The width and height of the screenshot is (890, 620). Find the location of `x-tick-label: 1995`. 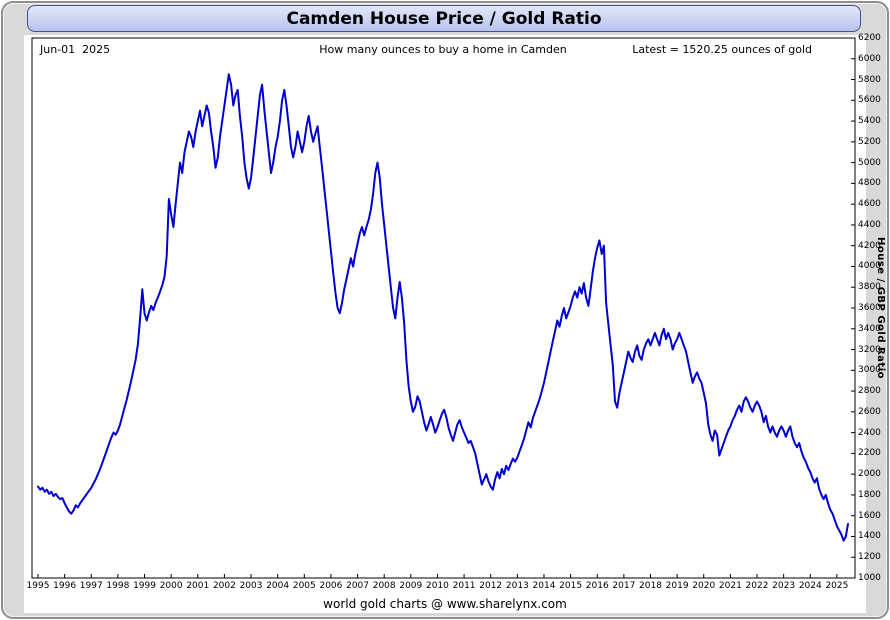

x-tick-label: 1995 is located at coordinates (38, 586).